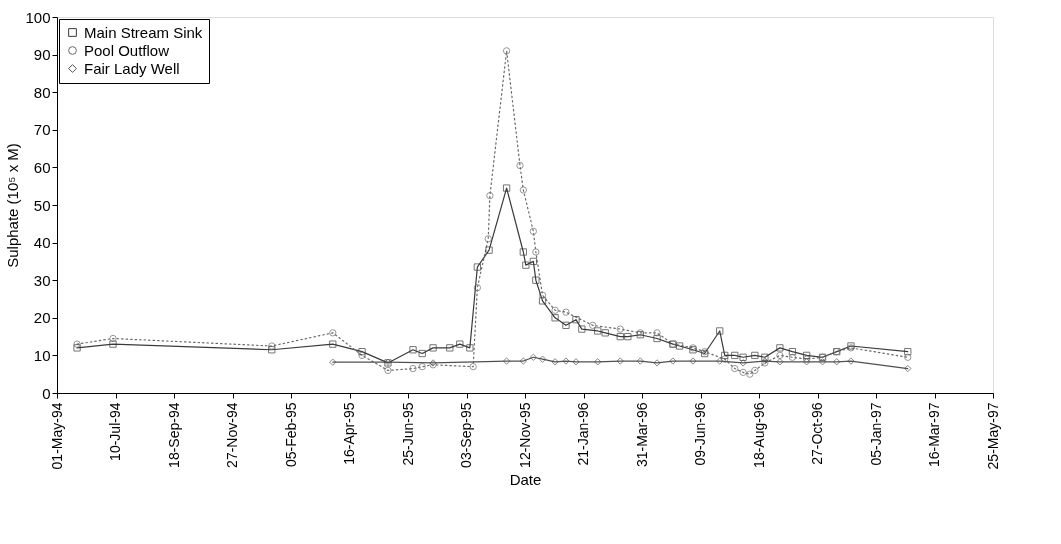 The height and width of the screenshot is (544, 1061). Describe the element at coordinates (525, 480) in the screenshot. I see `x-axis-title: Date` at that location.